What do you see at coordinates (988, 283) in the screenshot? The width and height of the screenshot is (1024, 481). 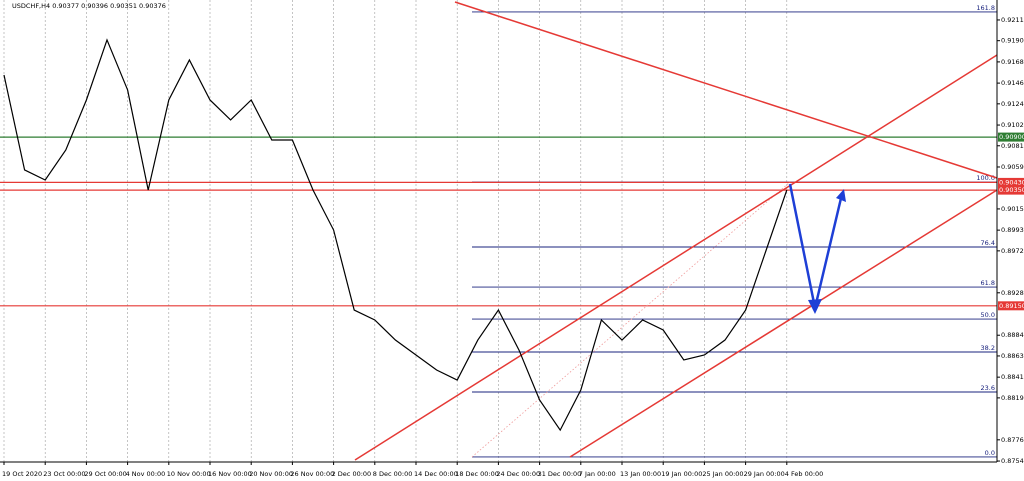 I see `fib-label: 61.8` at bounding box center [988, 283].